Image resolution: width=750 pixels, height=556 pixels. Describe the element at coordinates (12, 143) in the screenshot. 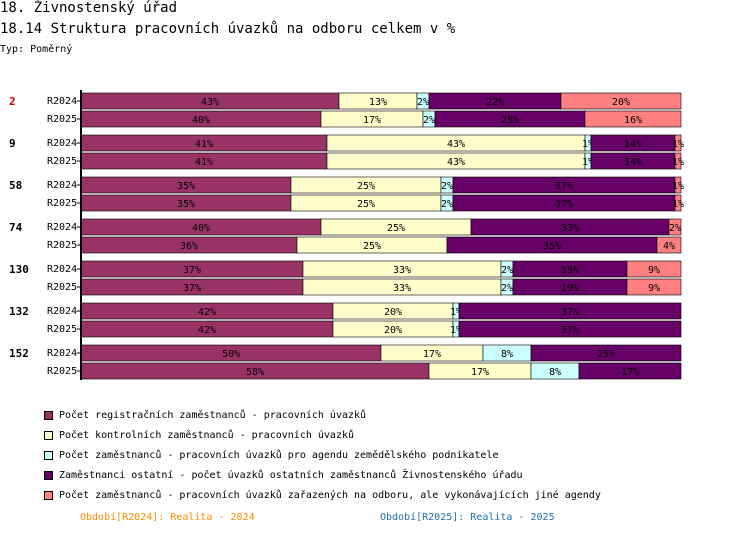

I see `group-label: 9` at that location.